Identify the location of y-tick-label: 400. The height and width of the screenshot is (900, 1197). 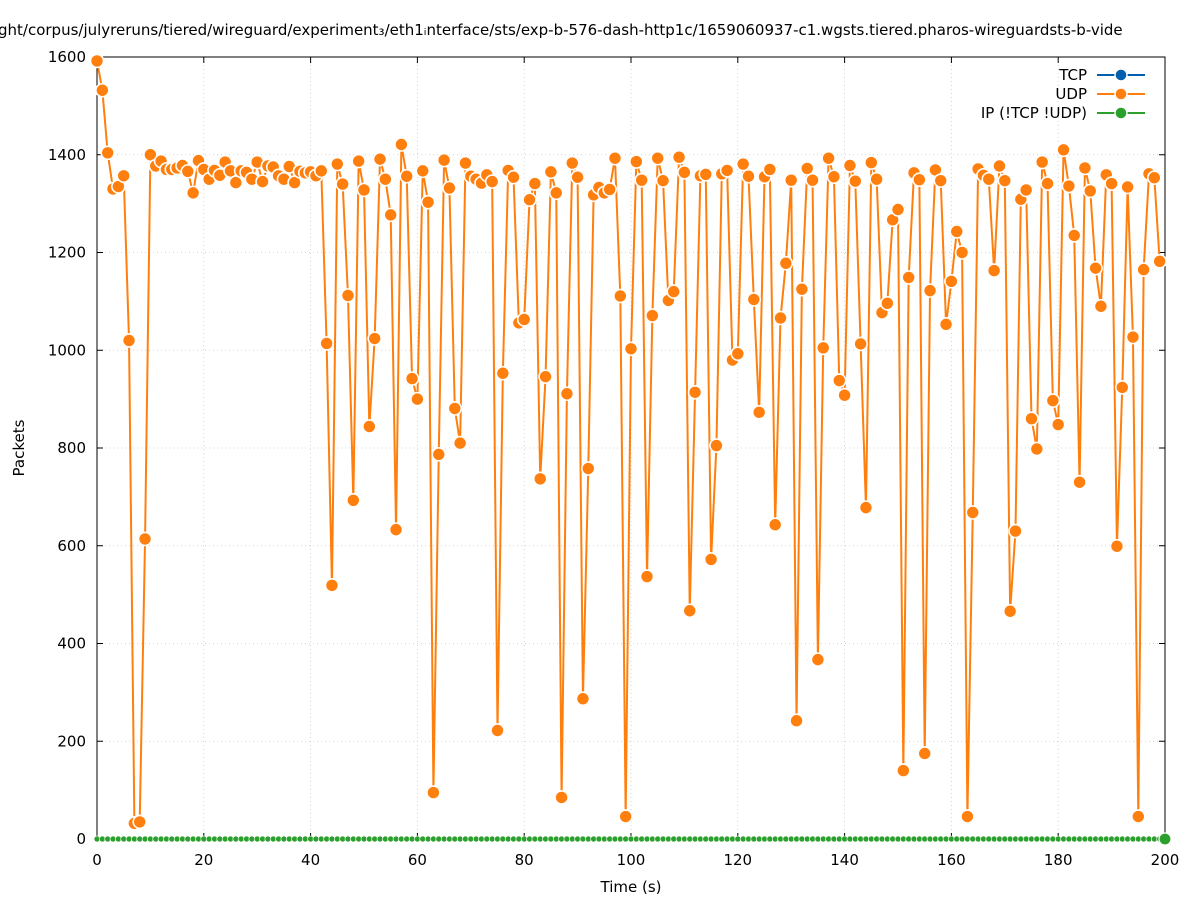
(71, 644).